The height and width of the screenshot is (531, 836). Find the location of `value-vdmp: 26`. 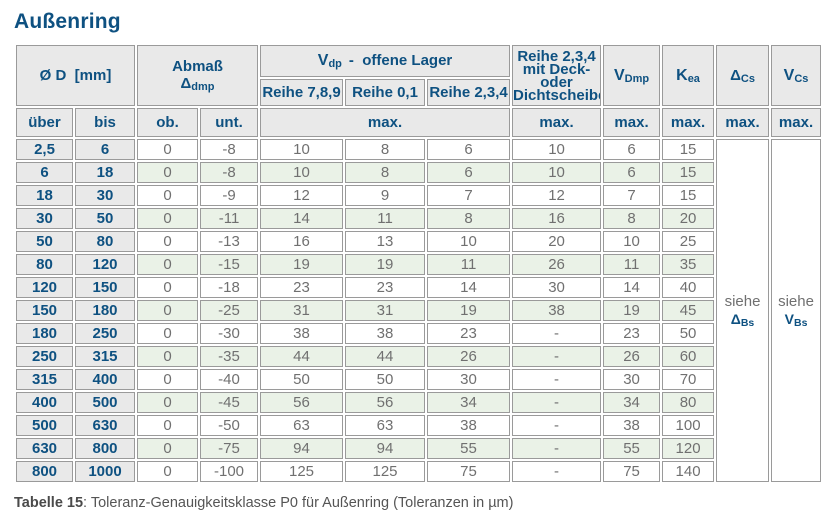

value-vdmp: 26 is located at coordinates (632, 356).